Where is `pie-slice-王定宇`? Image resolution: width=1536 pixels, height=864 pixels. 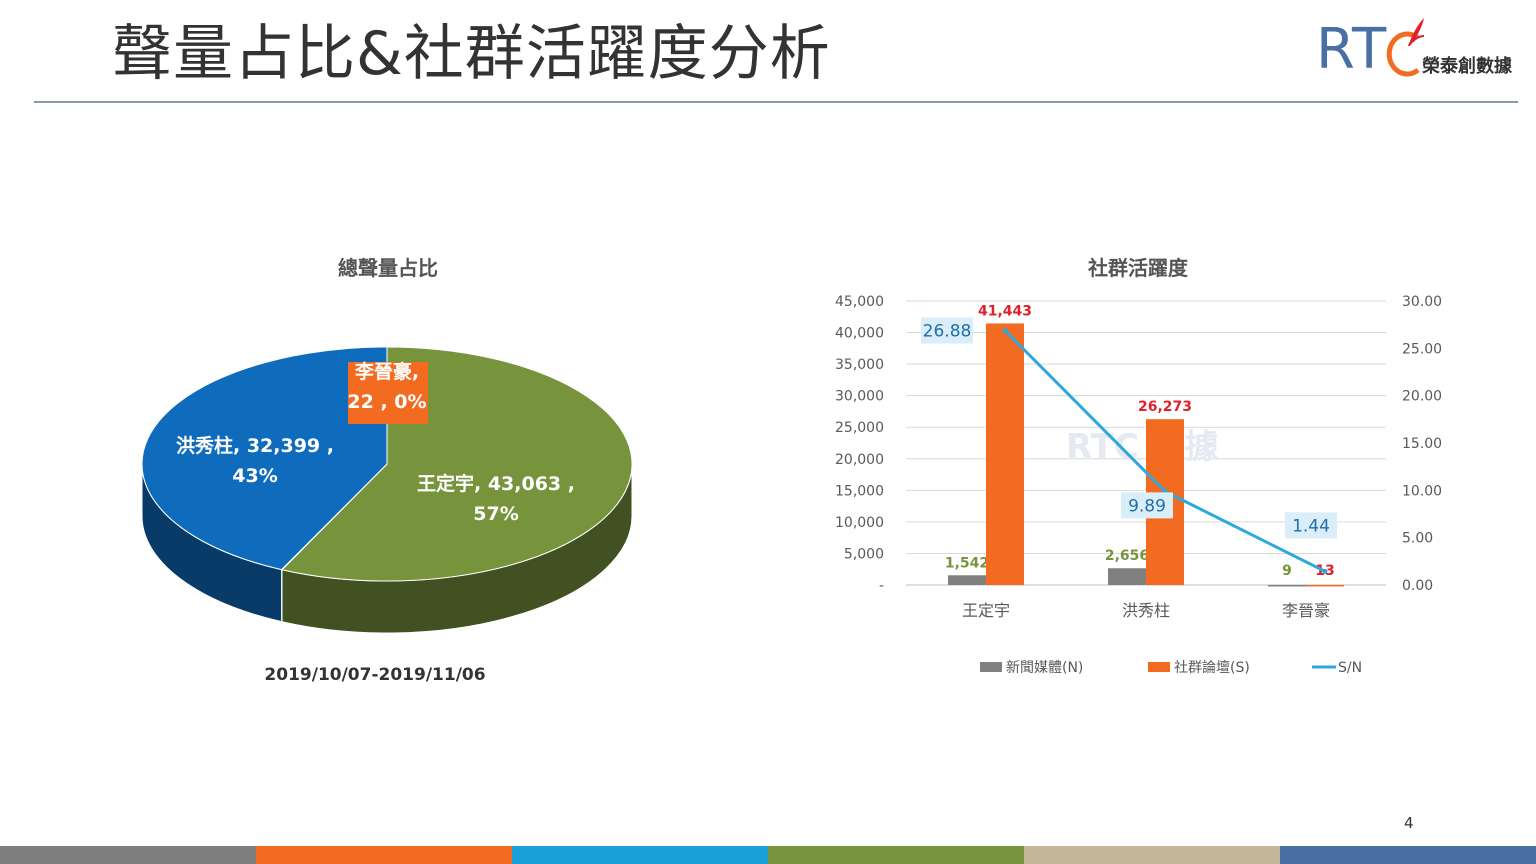 pie-slice-王定宇 is located at coordinates (457, 464).